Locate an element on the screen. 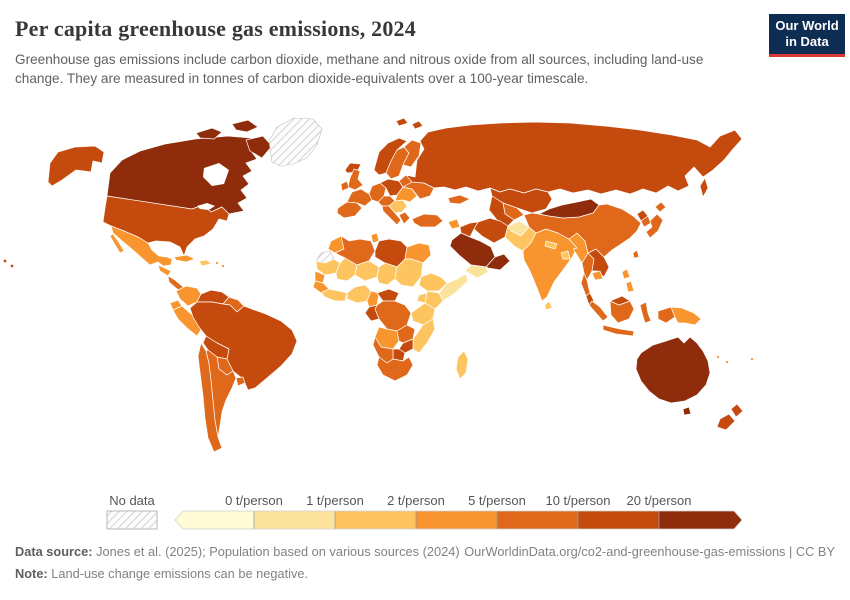 The height and width of the screenshot is (600, 850). owid-logo: Our World in Data is located at coordinates (807, 35).